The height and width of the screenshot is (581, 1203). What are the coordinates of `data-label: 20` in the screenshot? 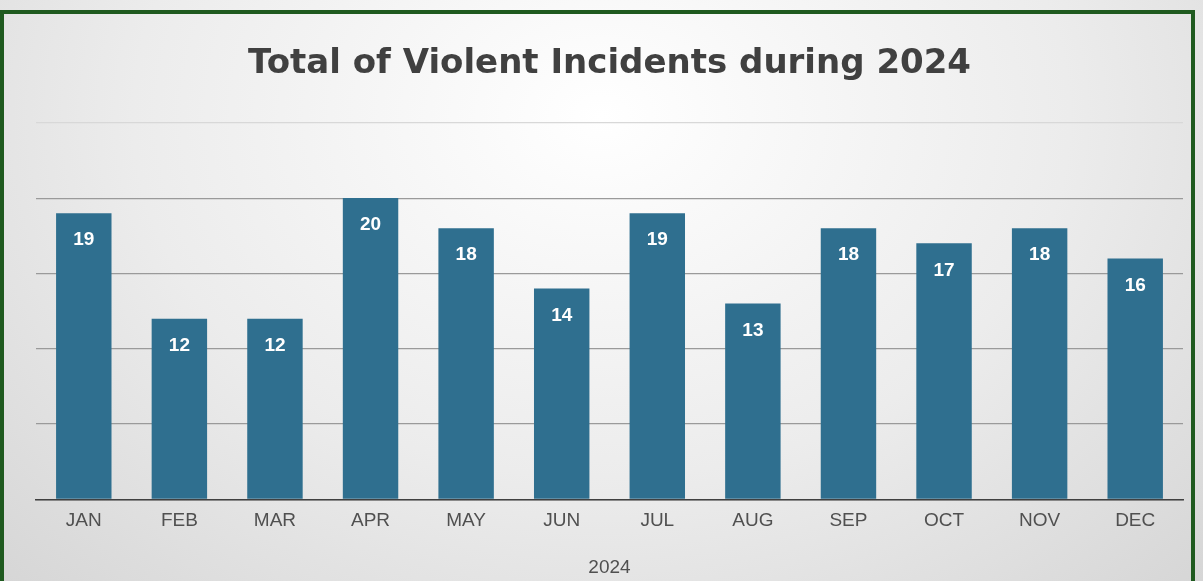 It's located at (370, 224).